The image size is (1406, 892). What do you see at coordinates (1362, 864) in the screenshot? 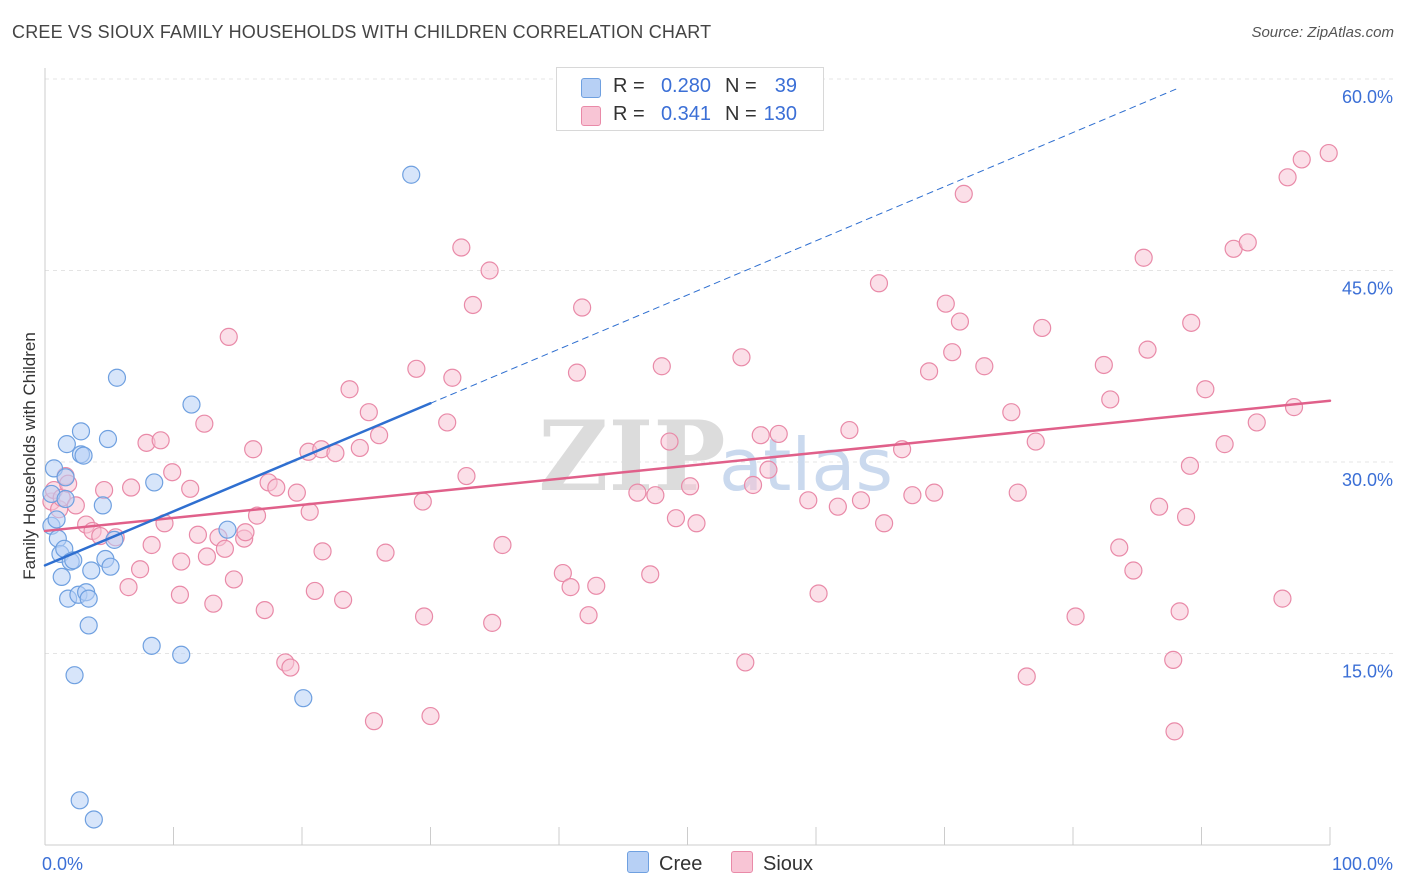
I see `x-tick-label: 100.0%` at bounding box center [1362, 864].